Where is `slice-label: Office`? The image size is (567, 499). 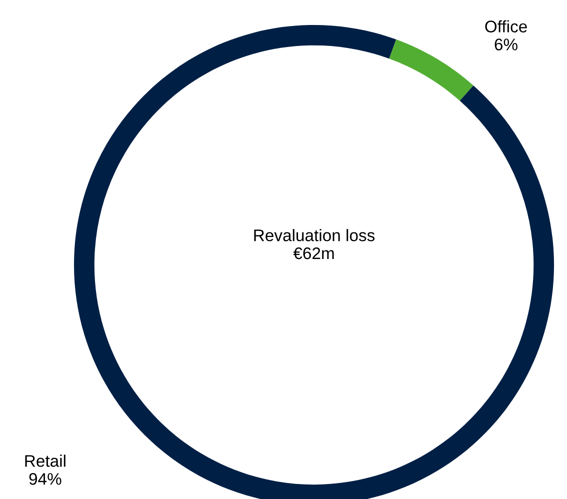 slice-label: Office is located at coordinates (506, 26).